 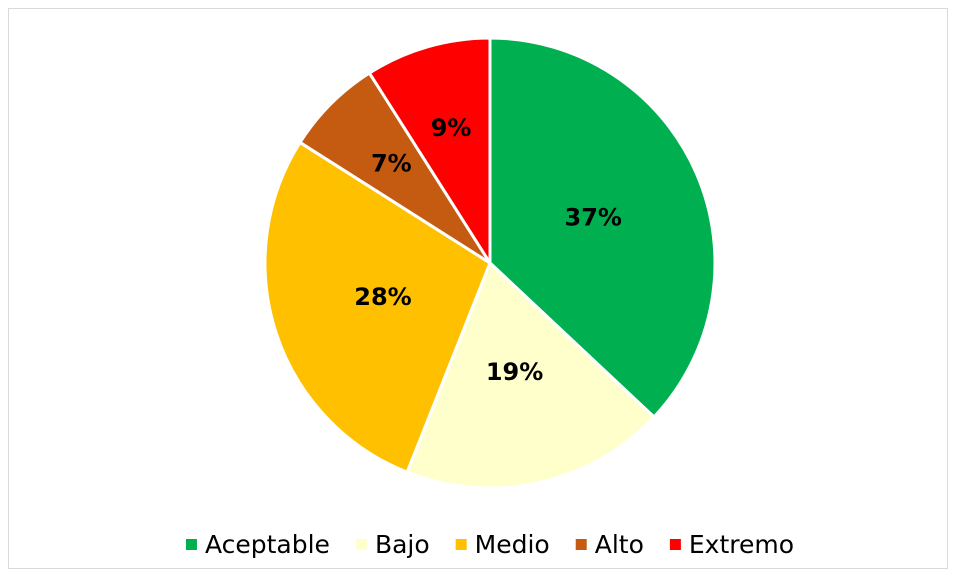 What do you see at coordinates (451, 128) in the screenshot?
I see `data-label: 9%` at bounding box center [451, 128].